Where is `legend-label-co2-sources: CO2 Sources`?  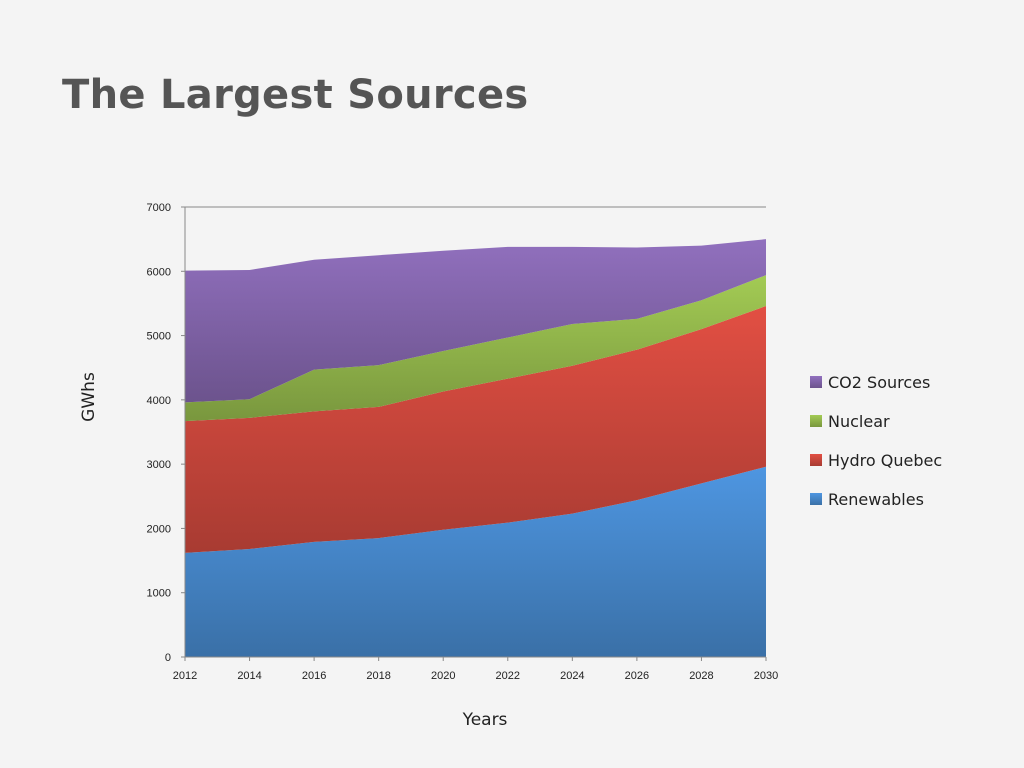
legend-label-co2-sources: CO2 Sources is located at coordinates (879, 382).